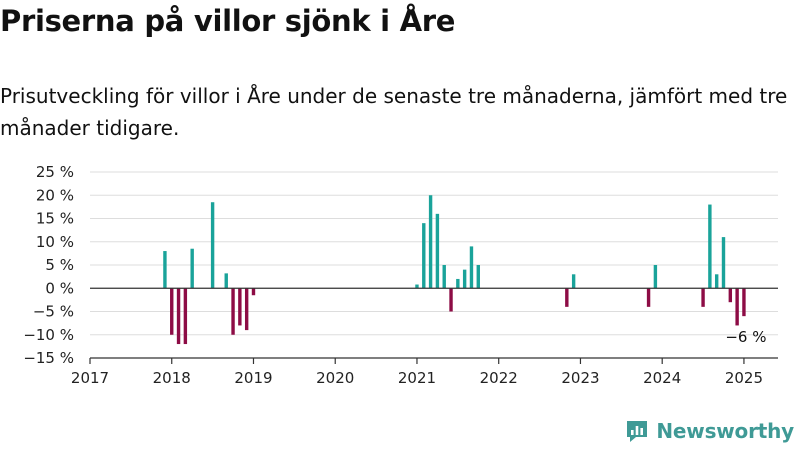  What do you see at coordinates (55, 172) in the screenshot?
I see `y-tick-label: 25 %` at bounding box center [55, 172].